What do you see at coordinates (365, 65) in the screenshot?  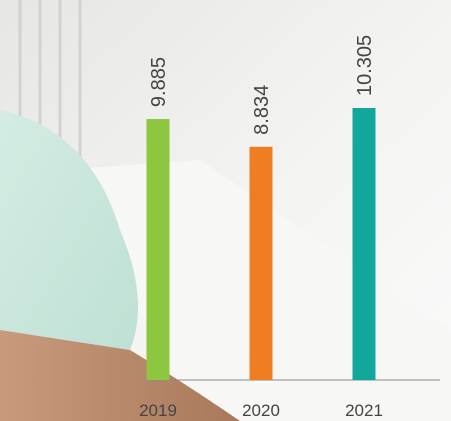 I see `value-label: 10.305` at bounding box center [365, 65].